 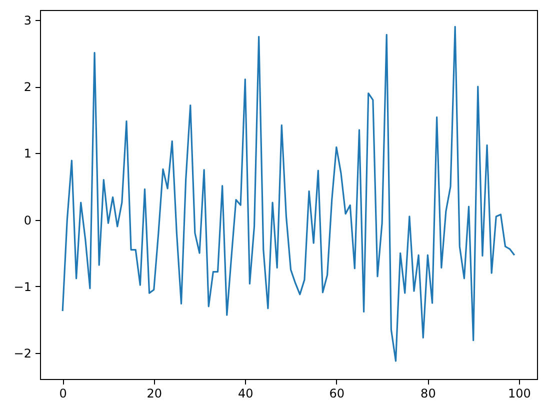 What do you see at coordinates (28, 87) in the screenshot?
I see `y-tick-label: 2` at bounding box center [28, 87].